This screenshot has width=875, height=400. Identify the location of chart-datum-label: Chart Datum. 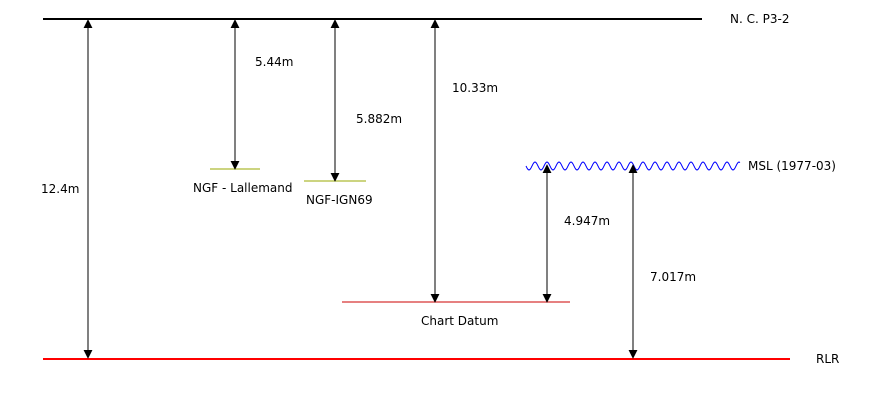
(459, 321).